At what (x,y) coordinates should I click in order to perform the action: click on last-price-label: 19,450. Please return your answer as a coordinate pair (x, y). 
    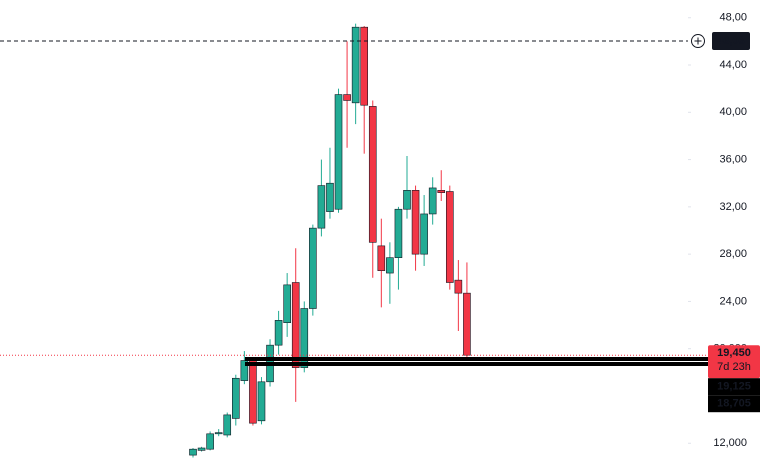
    Looking at the image, I should click on (734, 353).